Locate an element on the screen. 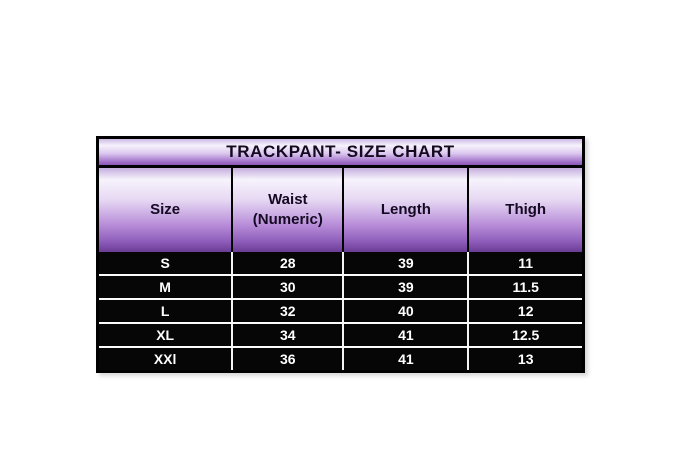 Image resolution: width=694 pixels, height=462 pixels. cell-size: M is located at coordinates (166, 287).